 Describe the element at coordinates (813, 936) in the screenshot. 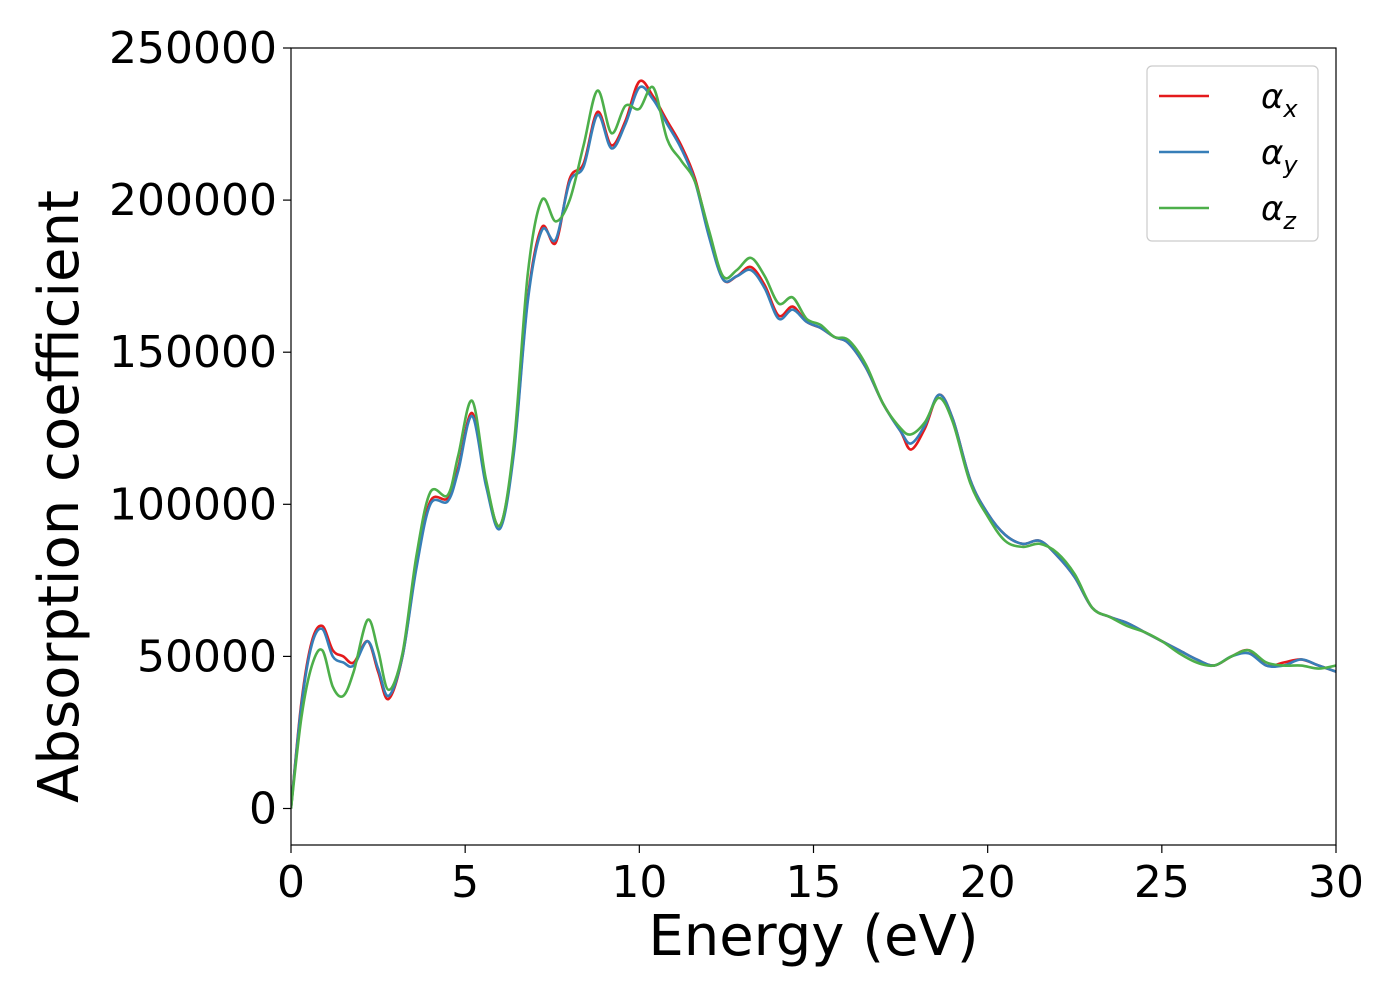

I see `x-axis-title: Energy (eV)` at that location.